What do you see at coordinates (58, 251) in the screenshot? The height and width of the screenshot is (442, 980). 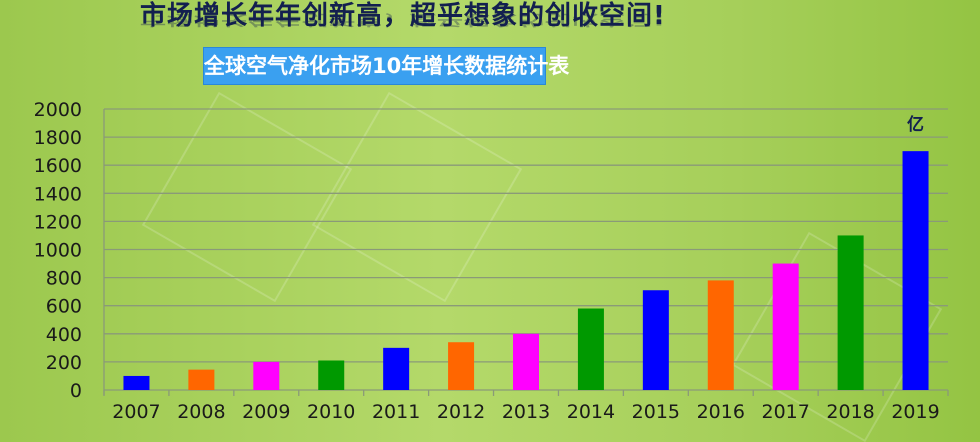 I see `y-tick-label: 1000` at bounding box center [58, 251].